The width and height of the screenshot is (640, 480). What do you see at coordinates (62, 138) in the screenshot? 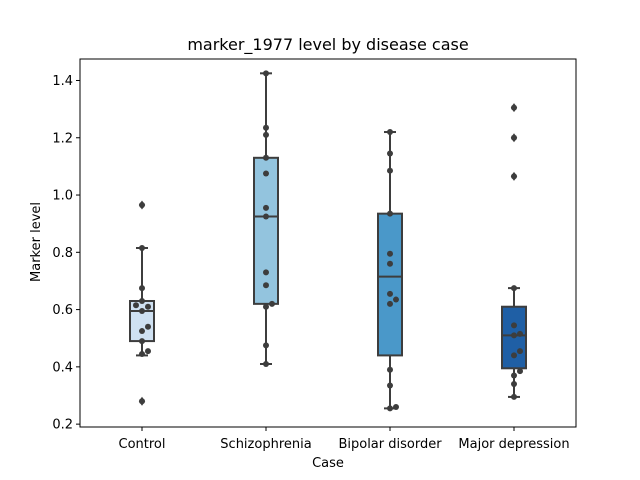
I see `y-tick-label: 1.2` at bounding box center [62, 138].